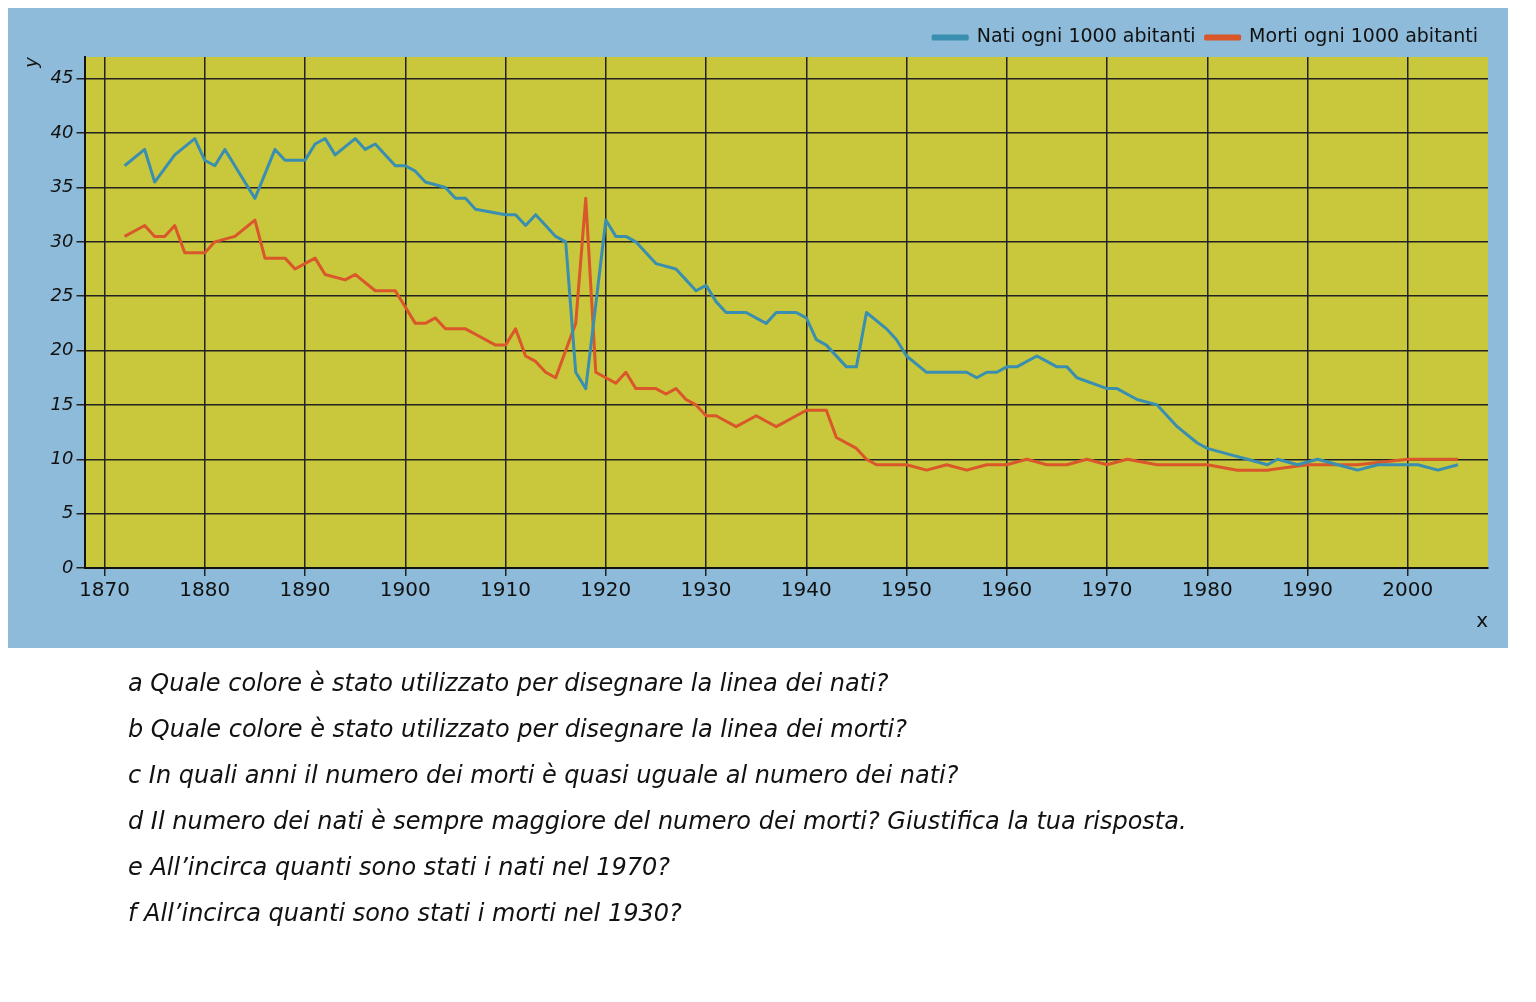 This screenshot has height=1002, width=1536. Describe the element at coordinates (62, 131) in the screenshot. I see `y-tick-label: 40` at that location.